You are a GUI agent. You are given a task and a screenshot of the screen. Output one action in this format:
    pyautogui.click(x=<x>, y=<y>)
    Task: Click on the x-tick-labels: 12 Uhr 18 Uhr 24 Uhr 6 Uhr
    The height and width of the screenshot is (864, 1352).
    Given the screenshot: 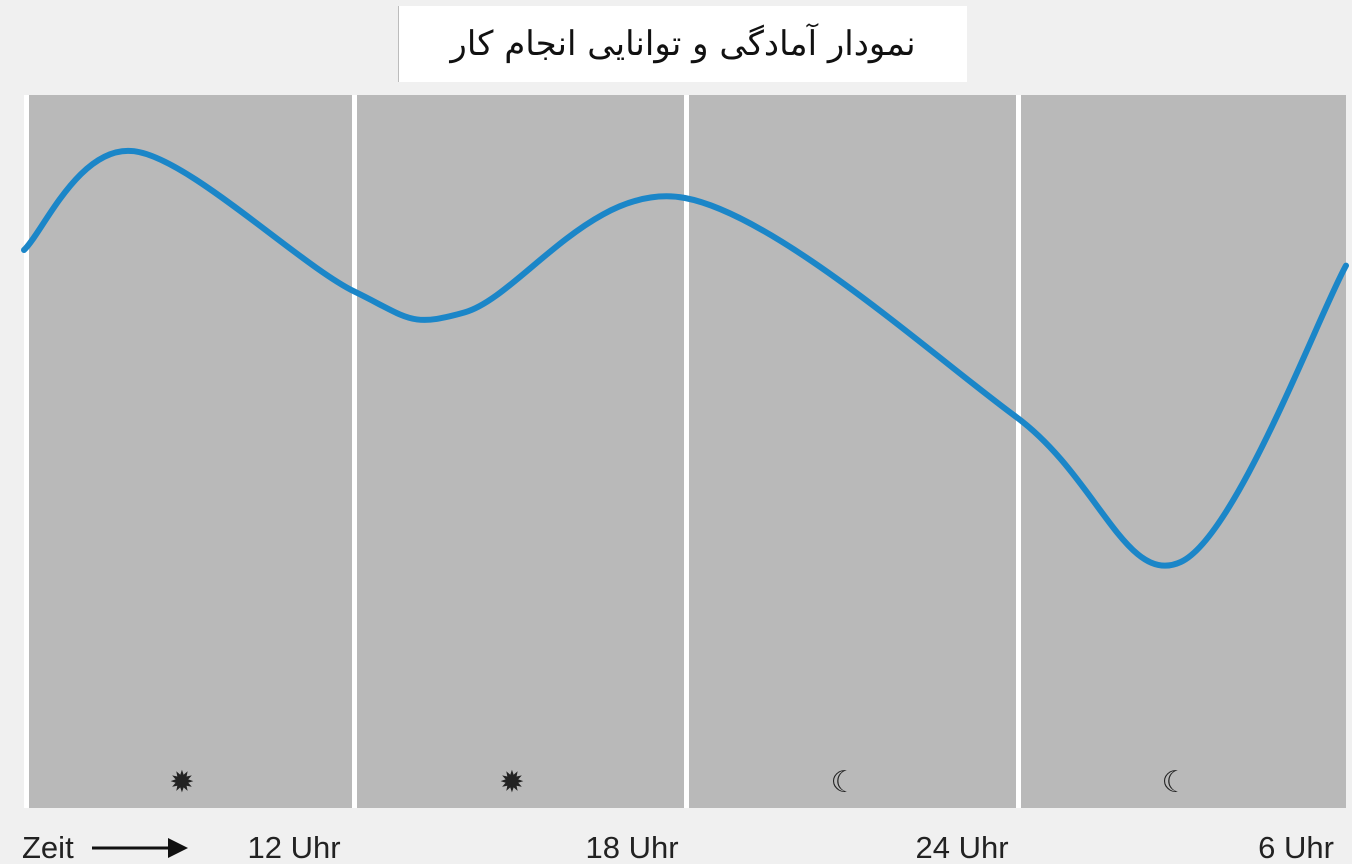 What is the action you would take?
    pyautogui.click(x=790, y=847)
    